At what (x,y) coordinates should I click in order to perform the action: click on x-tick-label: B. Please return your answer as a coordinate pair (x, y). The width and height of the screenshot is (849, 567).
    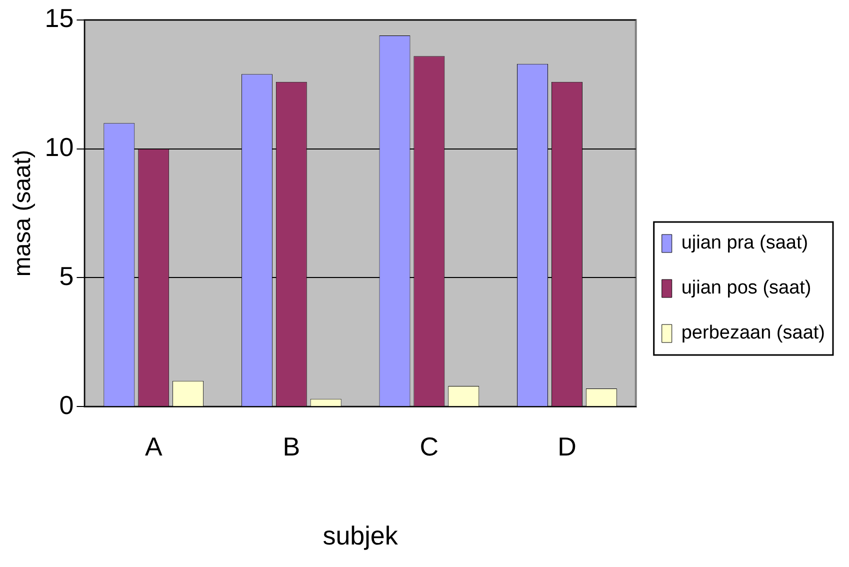
    Looking at the image, I should click on (291, 446).